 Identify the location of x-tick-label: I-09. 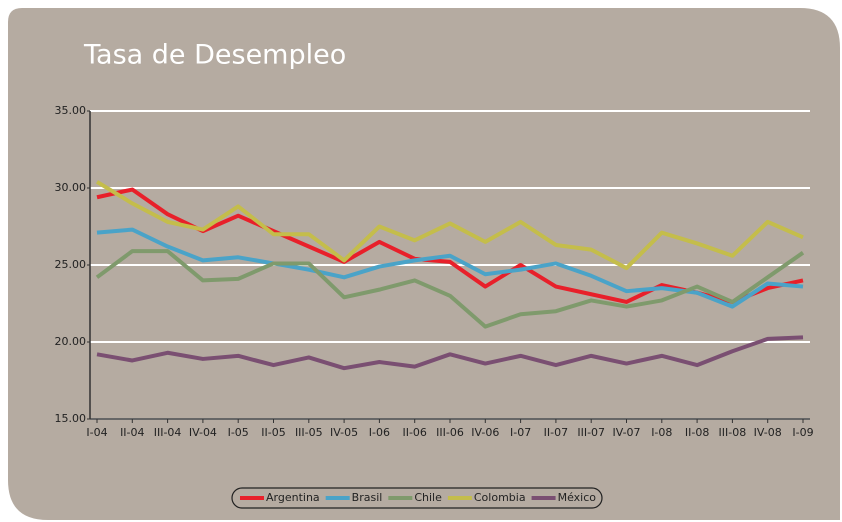
(802, 432).